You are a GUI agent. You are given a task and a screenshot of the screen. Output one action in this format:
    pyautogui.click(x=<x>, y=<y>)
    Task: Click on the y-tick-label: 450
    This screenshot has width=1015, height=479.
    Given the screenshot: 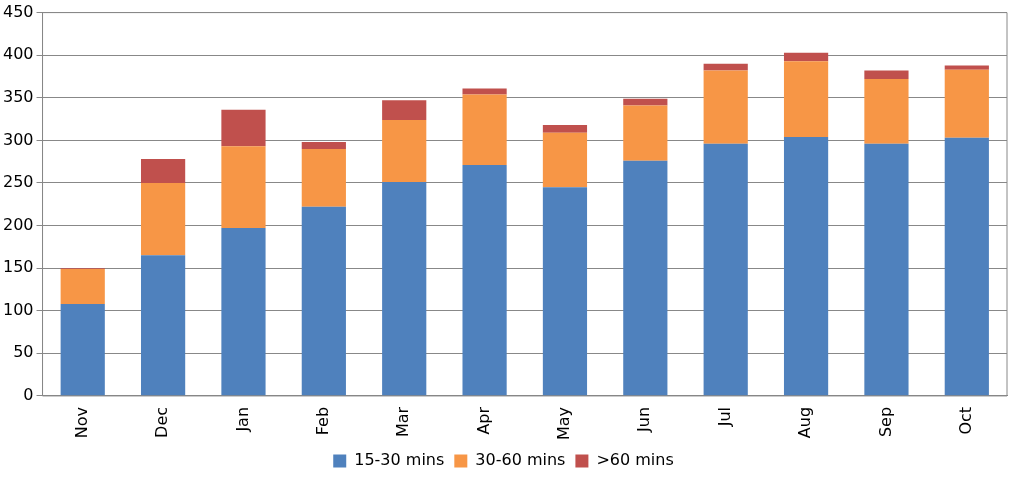 What is the action you would take?
    pyautogui.click(x=18, y=11)
    